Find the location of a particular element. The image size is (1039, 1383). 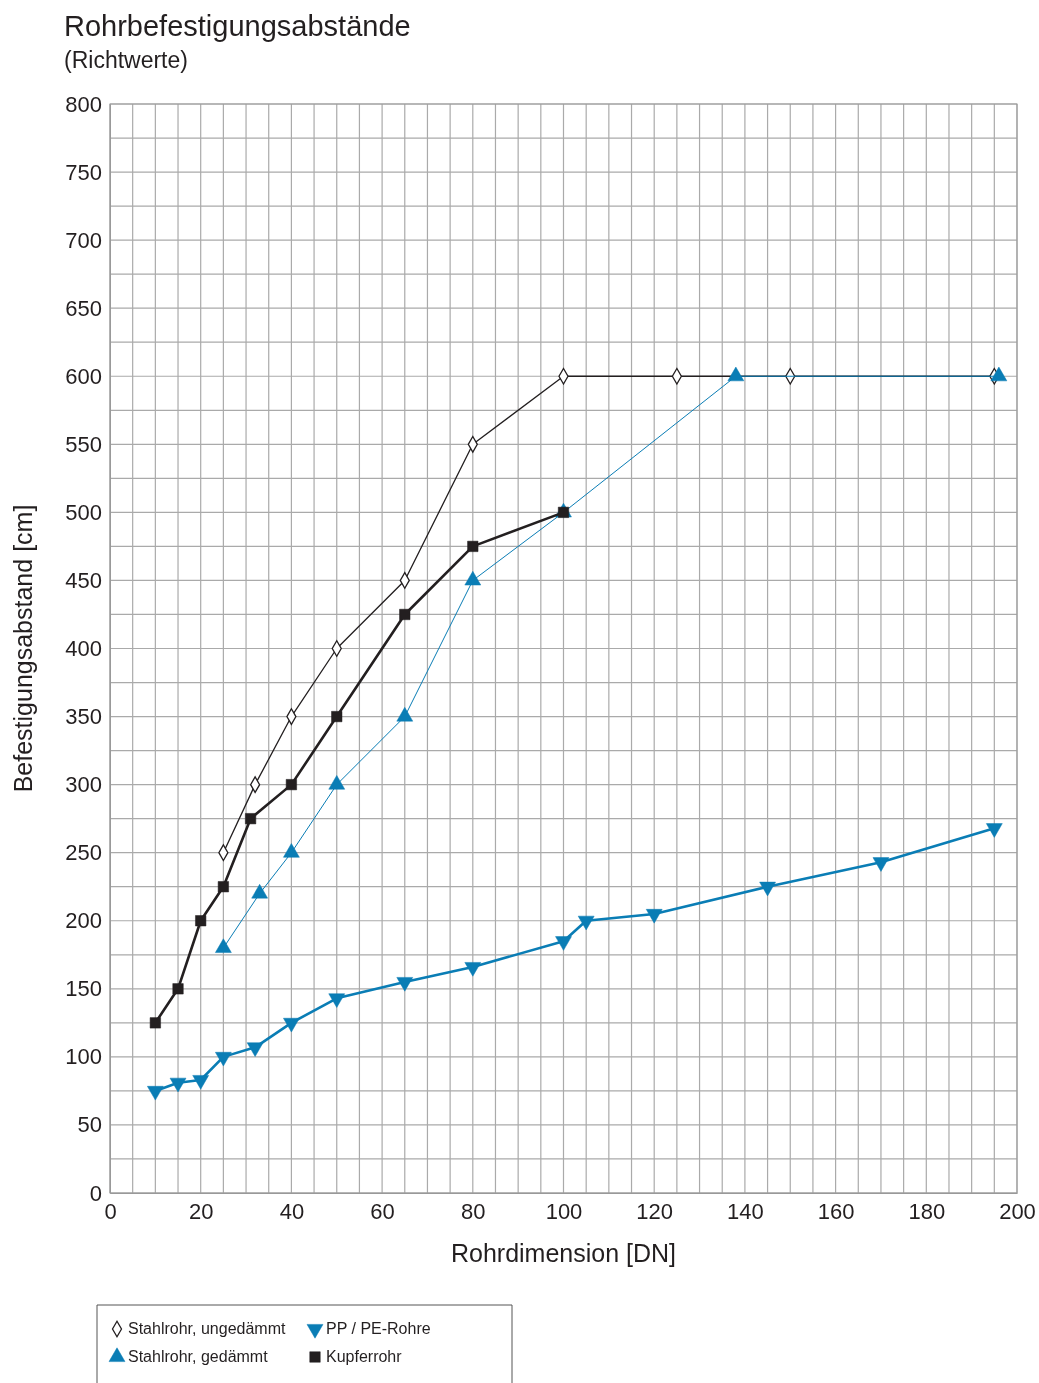

y-tick-label: 500 is located at coordinates (83, 512).